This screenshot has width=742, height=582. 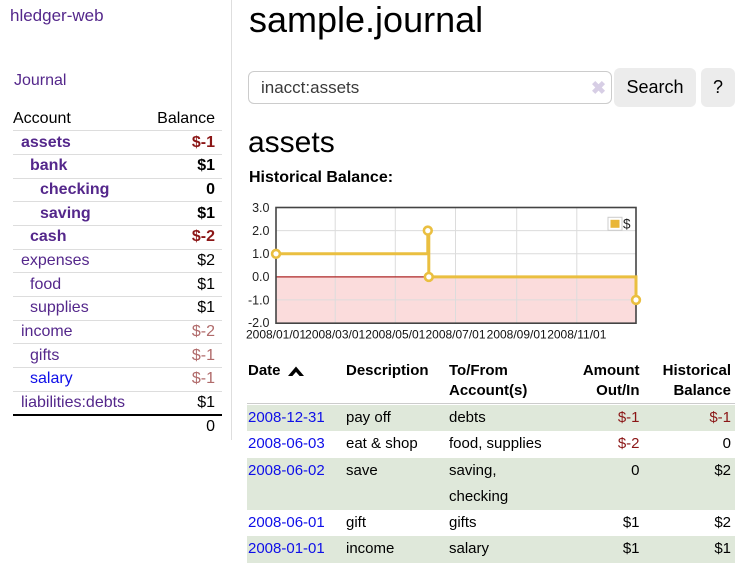 What do you see at coordinates (576, 334) in the screenshot?
I see `svg-text: 2008/11/01` at bounding box center [576, 334].